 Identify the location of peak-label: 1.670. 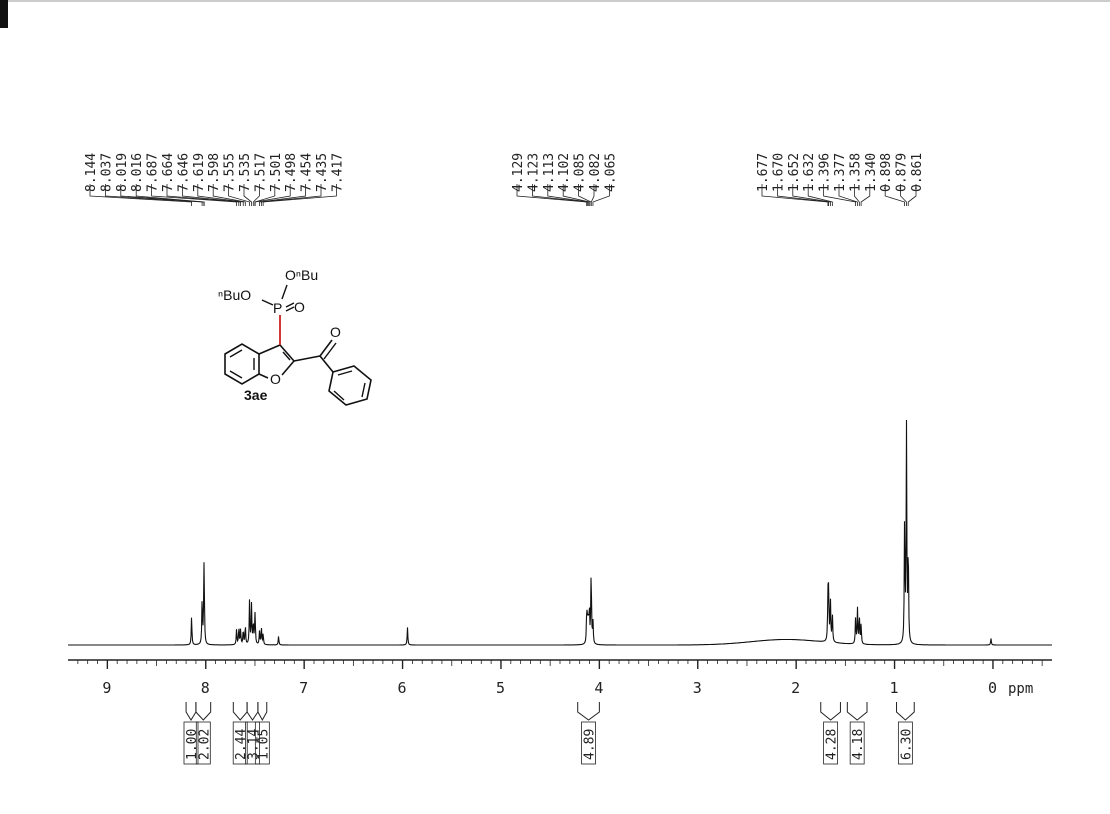
(778, 172).